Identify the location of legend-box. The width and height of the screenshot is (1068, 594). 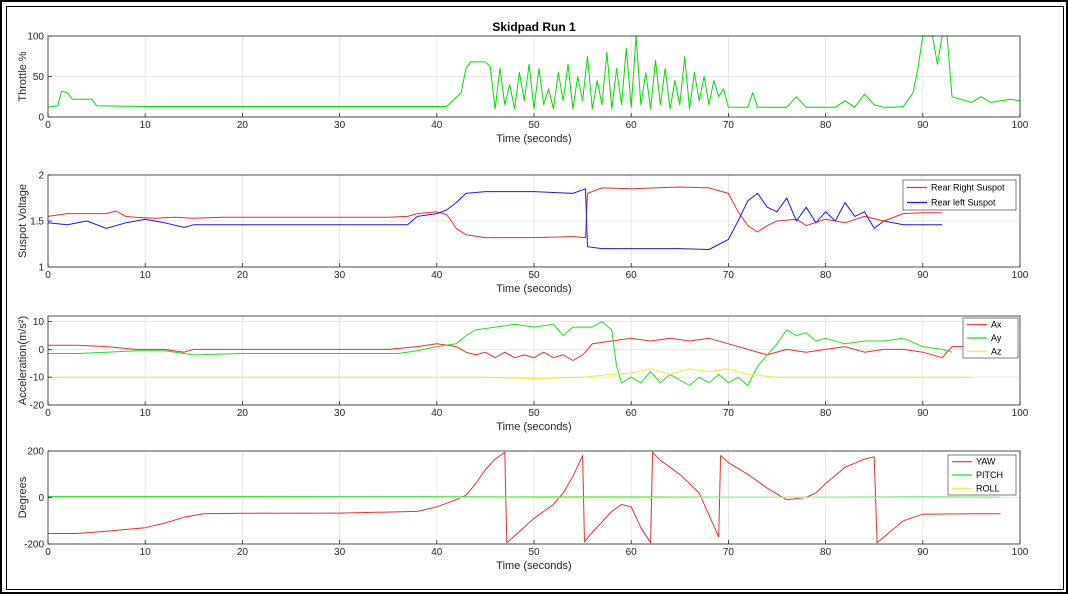
(959, 195).